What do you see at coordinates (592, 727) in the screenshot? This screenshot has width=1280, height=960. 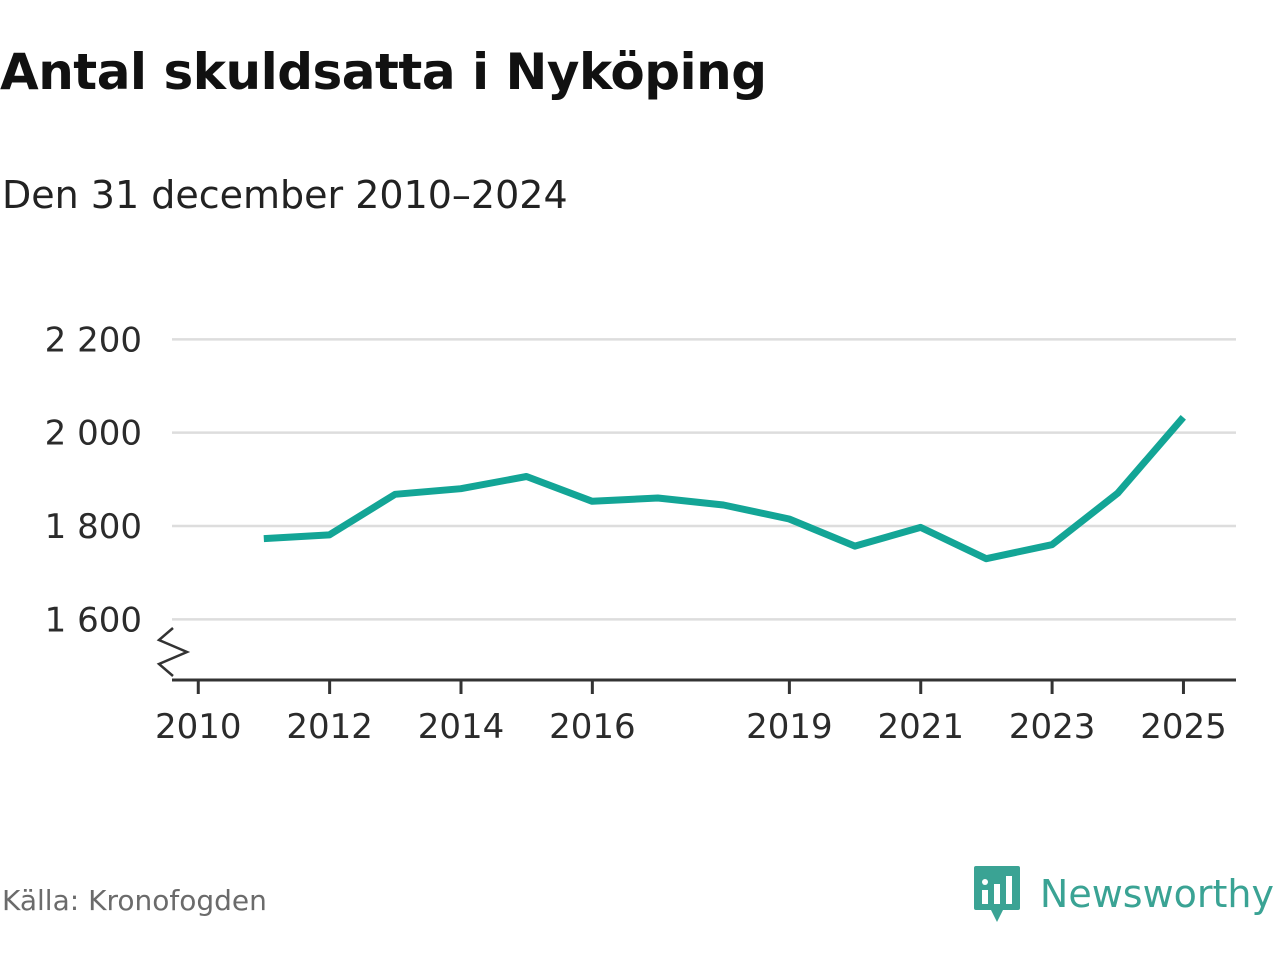 I see `x-tick-label: 2016` at bounding box center [592, 727].